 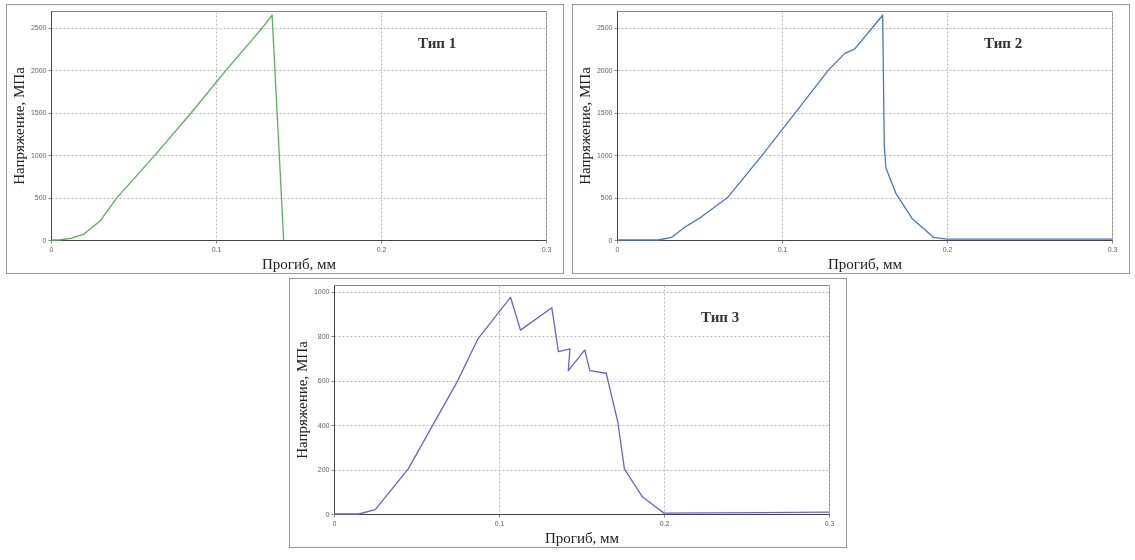 What do you see at coordinates (1002, 43) in the screenshot?
I see `annotation: Тип 2` at bounding box center [1002, 43].